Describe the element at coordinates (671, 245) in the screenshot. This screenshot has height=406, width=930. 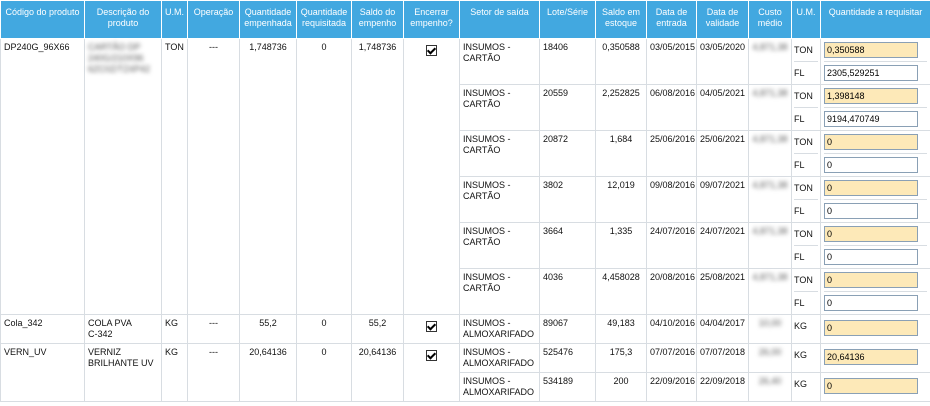
I see `data-entrada: 24/07/2016` at that location.